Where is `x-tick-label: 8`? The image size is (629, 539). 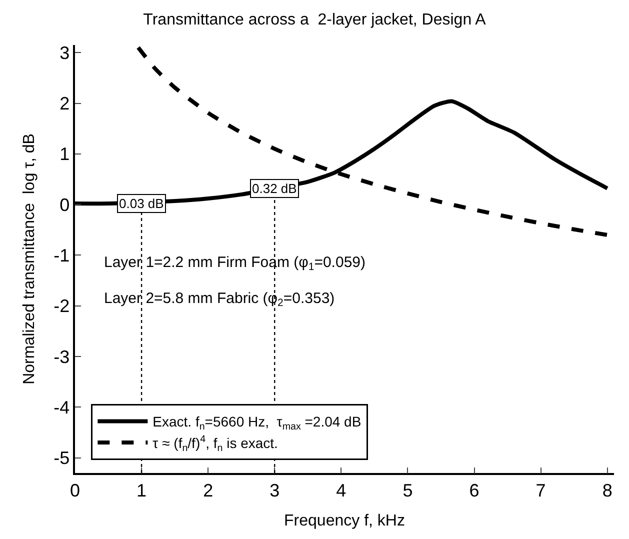 x-tick-label: 8 is located at coordinates (607, 490).